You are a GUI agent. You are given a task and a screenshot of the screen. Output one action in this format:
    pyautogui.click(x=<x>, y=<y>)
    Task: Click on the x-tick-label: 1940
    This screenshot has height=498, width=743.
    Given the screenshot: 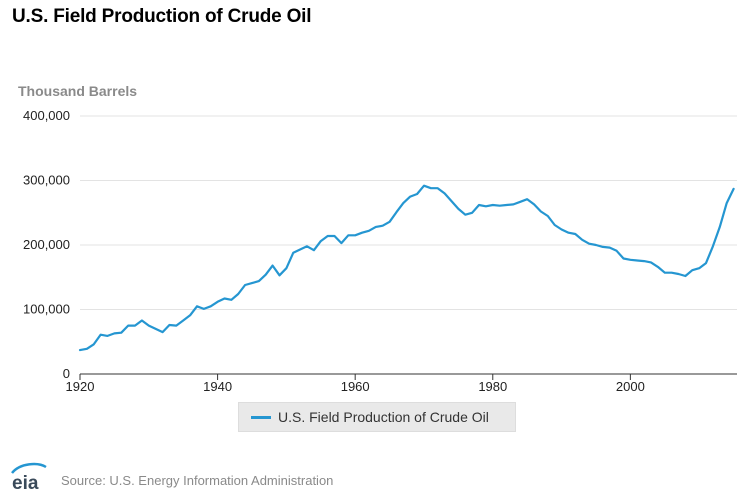 What is the action you would take?
    pyautogui.click(x=217, y=386)
    